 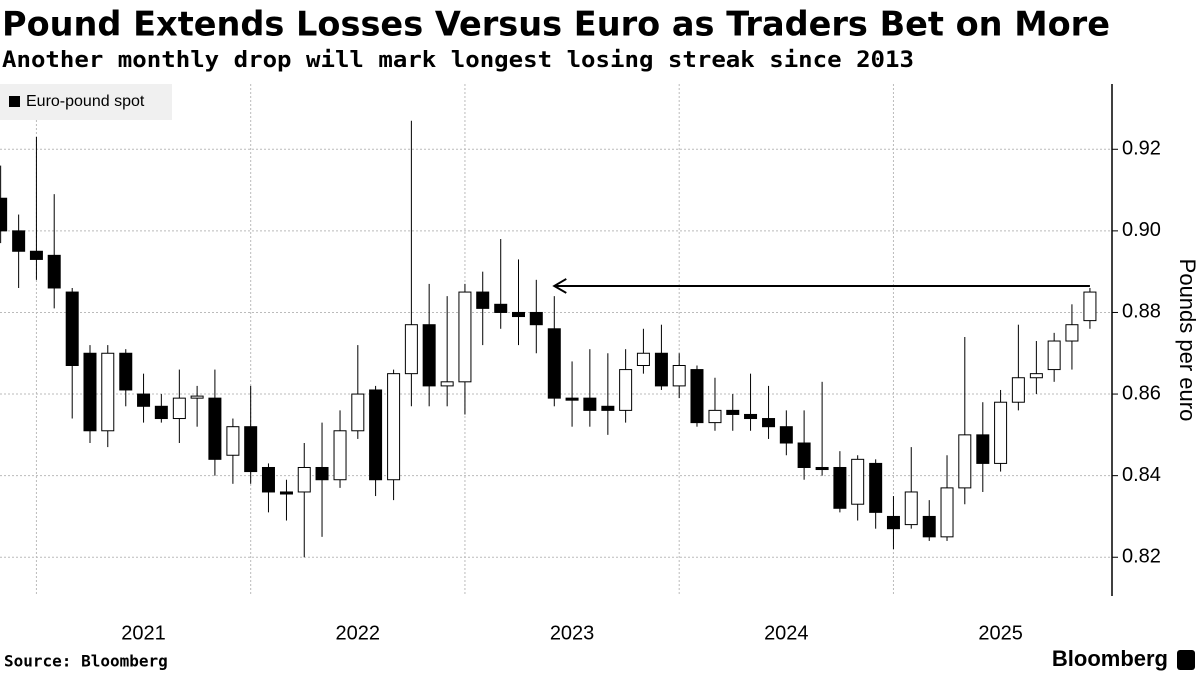 I want to click on y-tick-label: 0.88, so click(x=1141, y=312).